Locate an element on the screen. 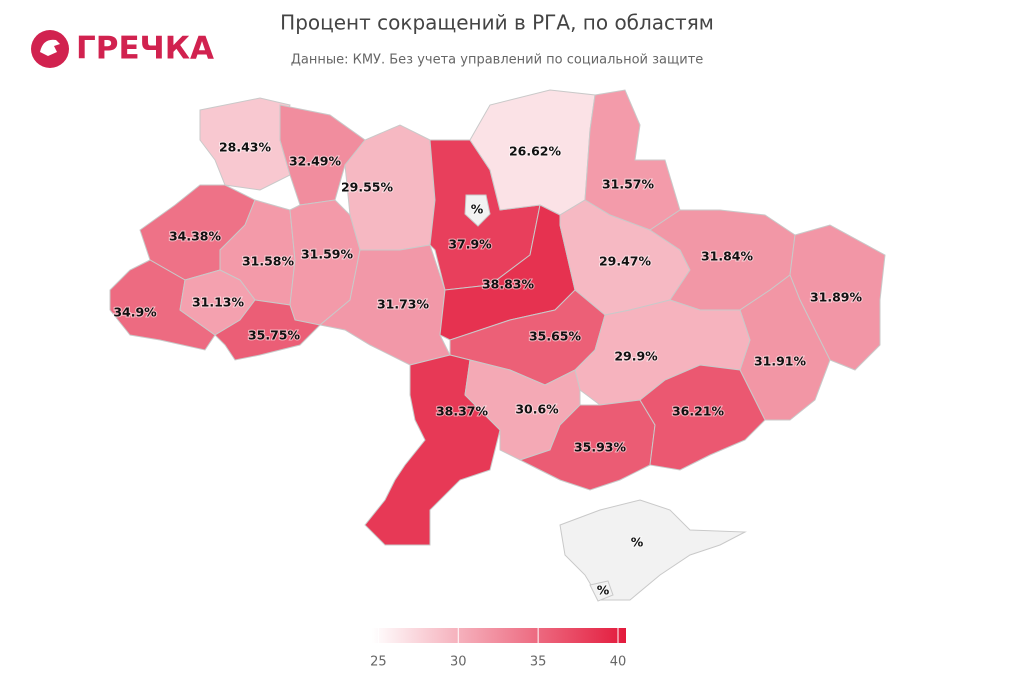 Image resolution: width=1024 pixels, height=684 pixels. region-label: 35.65% is located at coordinates (555, 336).